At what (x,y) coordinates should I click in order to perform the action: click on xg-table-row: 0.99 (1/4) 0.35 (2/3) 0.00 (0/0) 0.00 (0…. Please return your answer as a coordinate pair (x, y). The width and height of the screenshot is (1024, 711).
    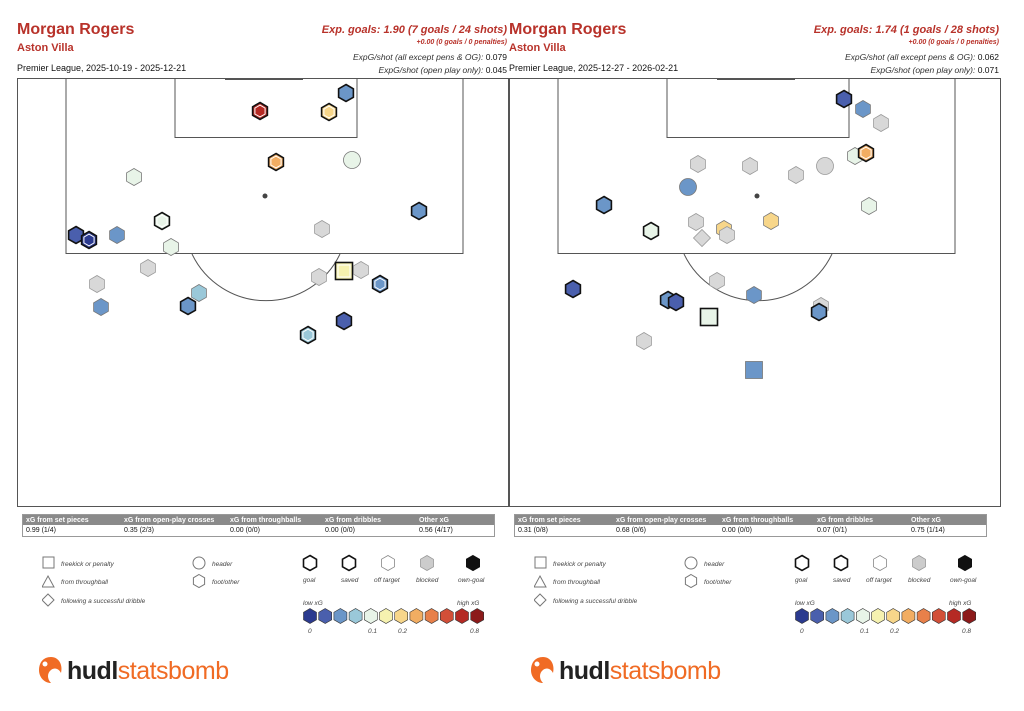
    Looking at the image, I should click on (258, 530).